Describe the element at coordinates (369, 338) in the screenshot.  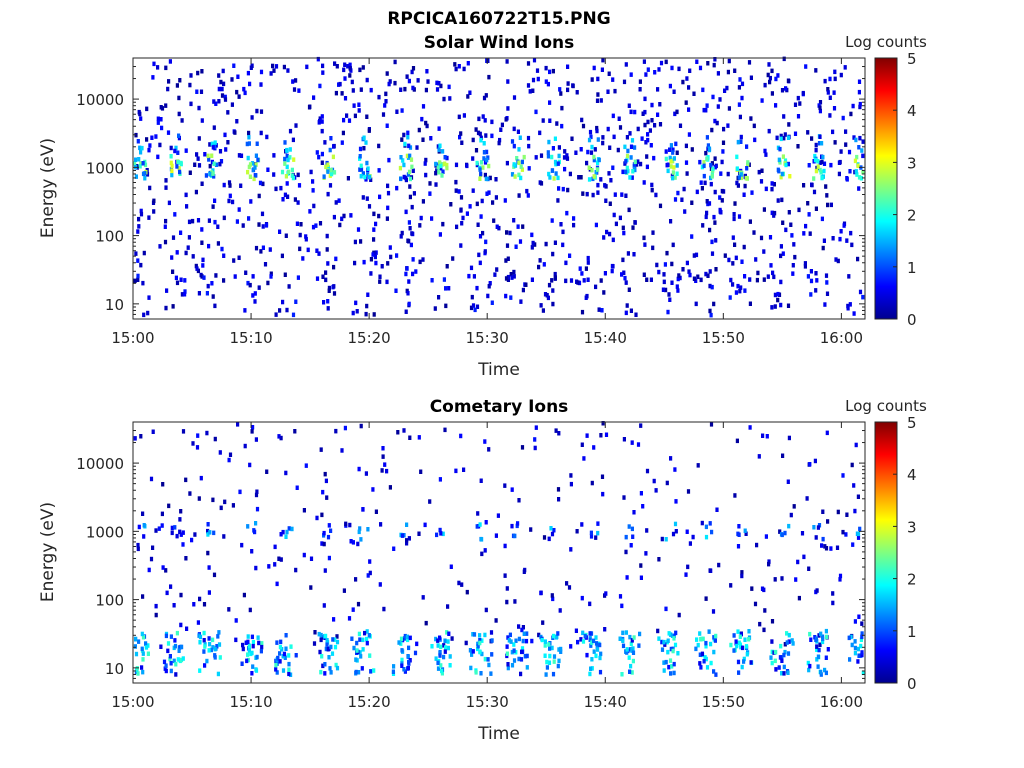
I see `x-tick-label: 15:20` at that location.